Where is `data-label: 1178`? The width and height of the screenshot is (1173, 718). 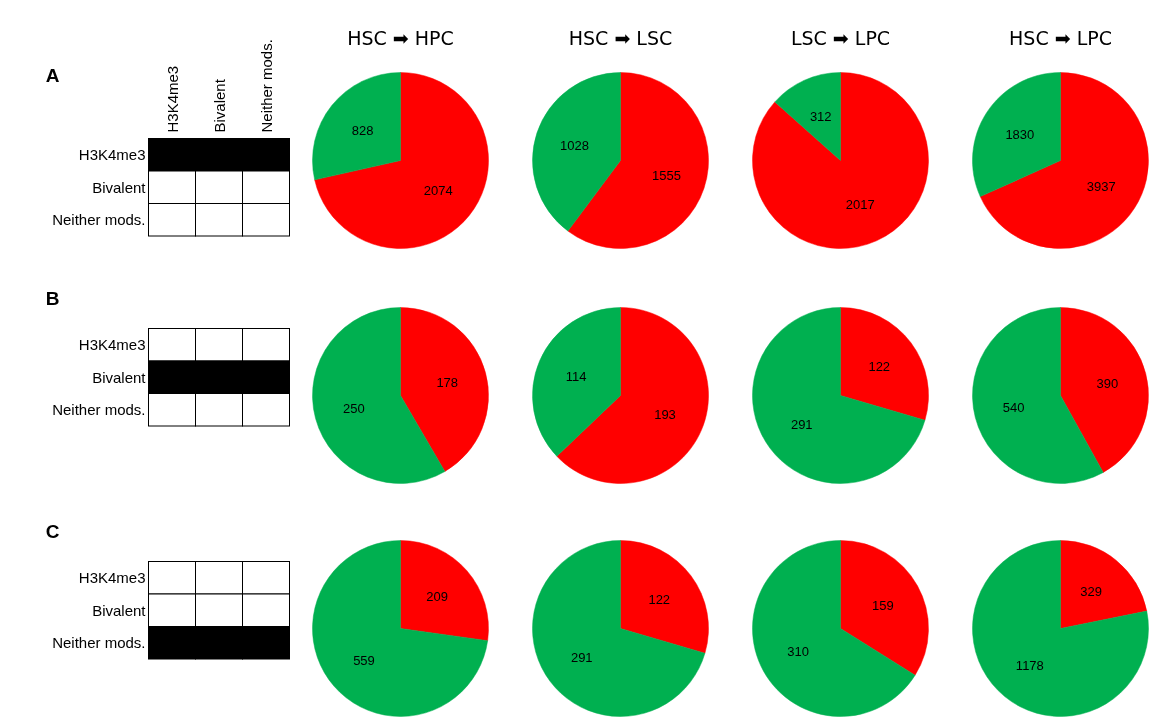
data-label: 1178 is located at coordinates (1029, 666).